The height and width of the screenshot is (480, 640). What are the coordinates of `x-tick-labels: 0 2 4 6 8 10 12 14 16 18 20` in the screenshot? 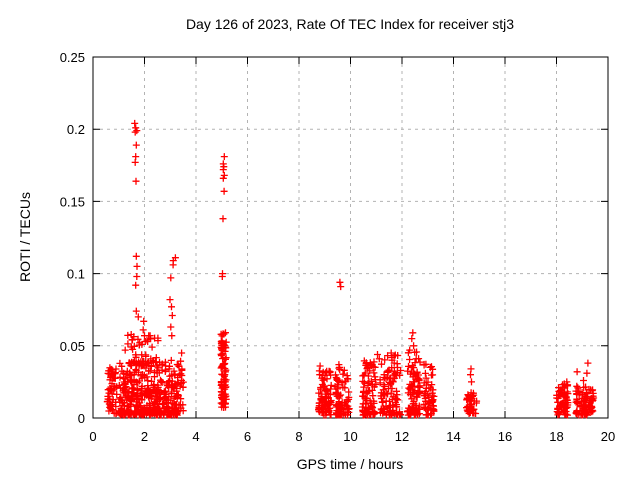 It's located at (352, 436).